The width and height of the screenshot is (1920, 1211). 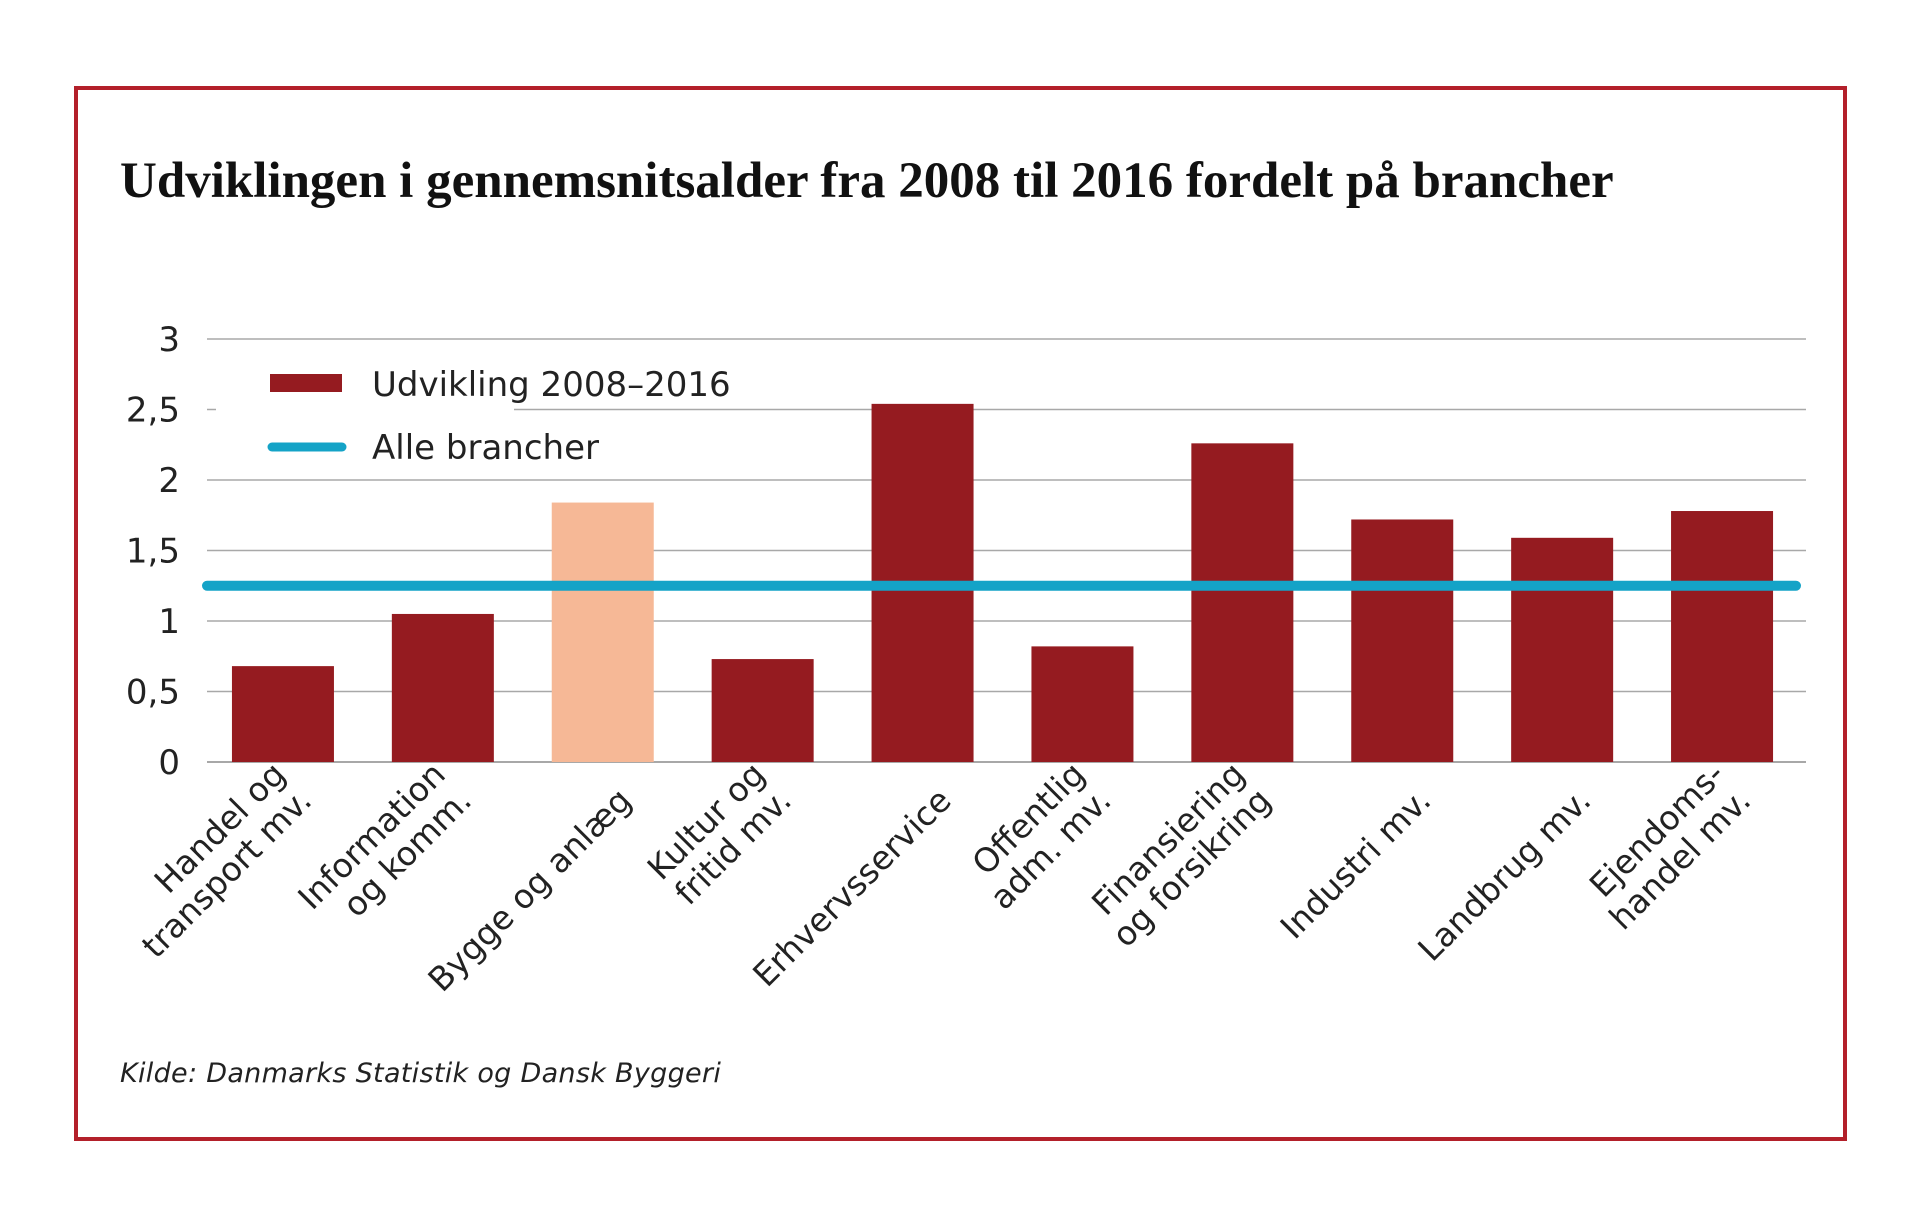 I want to click on x-category-label: Handel ogtransport mv., so click(x=213, y=859).